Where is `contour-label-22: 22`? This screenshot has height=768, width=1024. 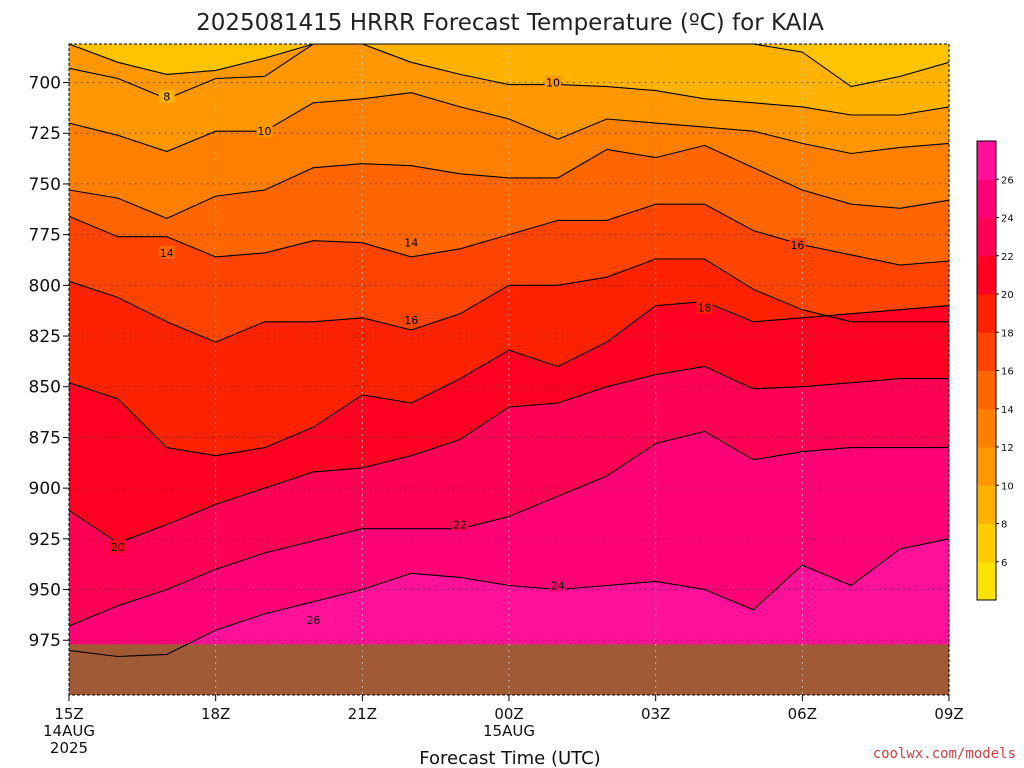
contour-label-22: 22 is located at coordinates (460, 525).